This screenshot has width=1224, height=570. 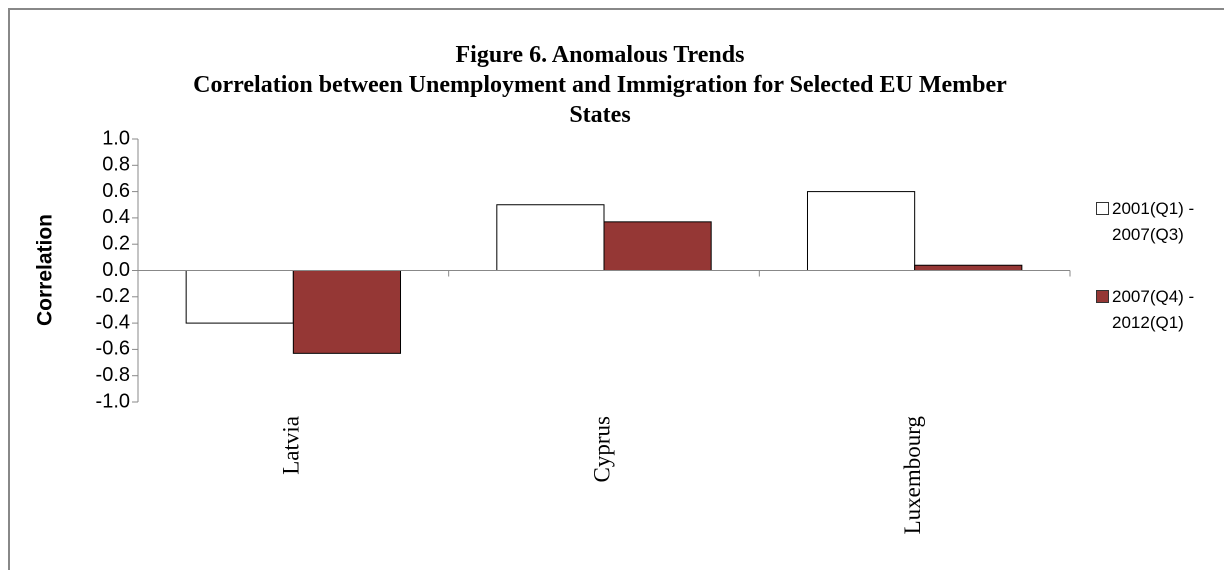 What do you see at coordinates (113, 322) in the screenshot?
I see `y-tick-label: -0.4` at bounding box center [113, 322].